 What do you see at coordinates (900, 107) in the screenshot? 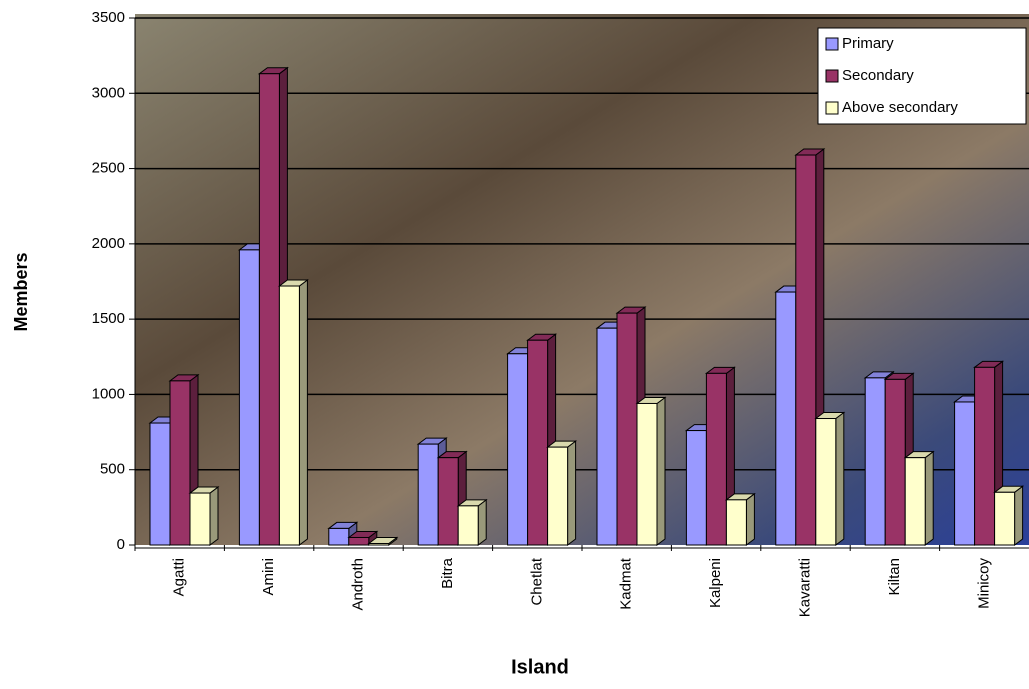
I see `legend-label: Above secondary` at bounding box center [900, 107].